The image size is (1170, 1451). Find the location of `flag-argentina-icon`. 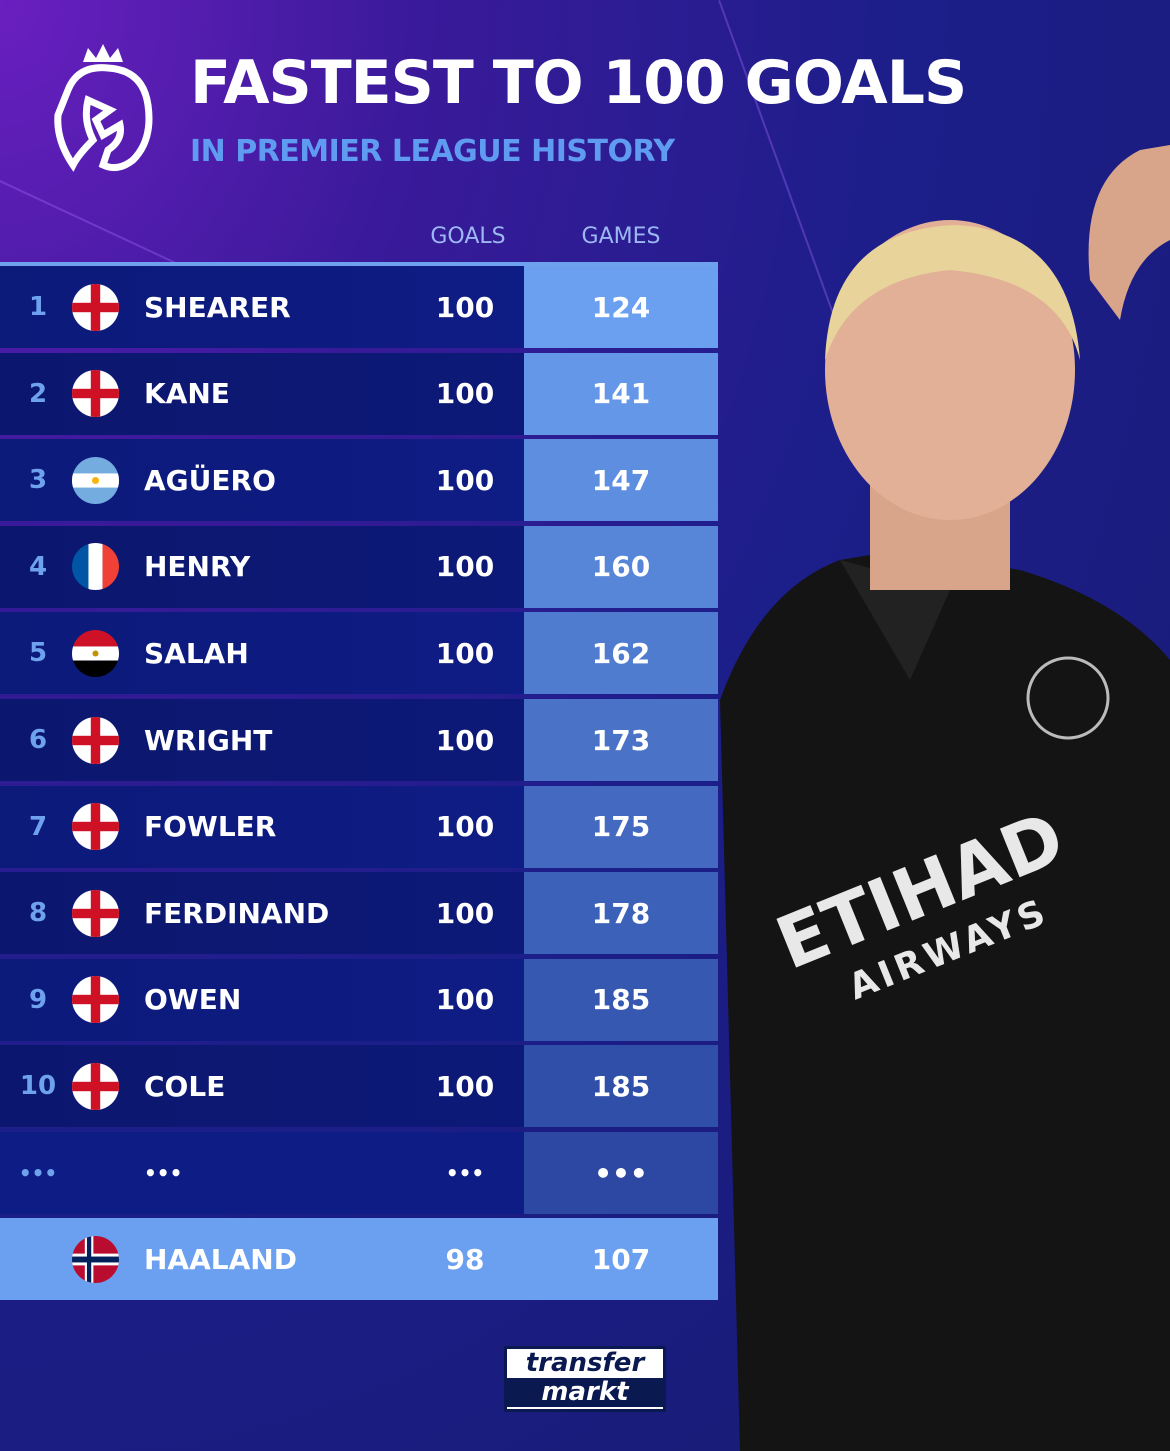

flag-argentina-icon is located at coordinates (95, 480).